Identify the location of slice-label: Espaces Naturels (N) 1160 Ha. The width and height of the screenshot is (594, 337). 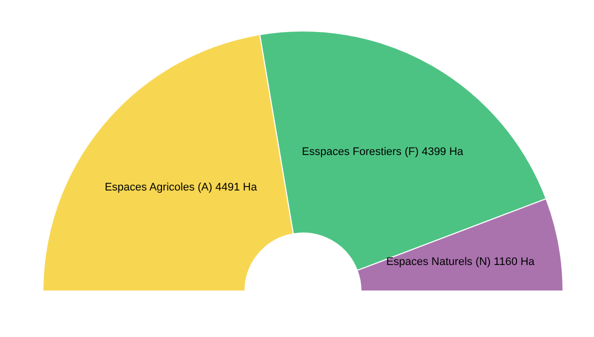
(461, 262).